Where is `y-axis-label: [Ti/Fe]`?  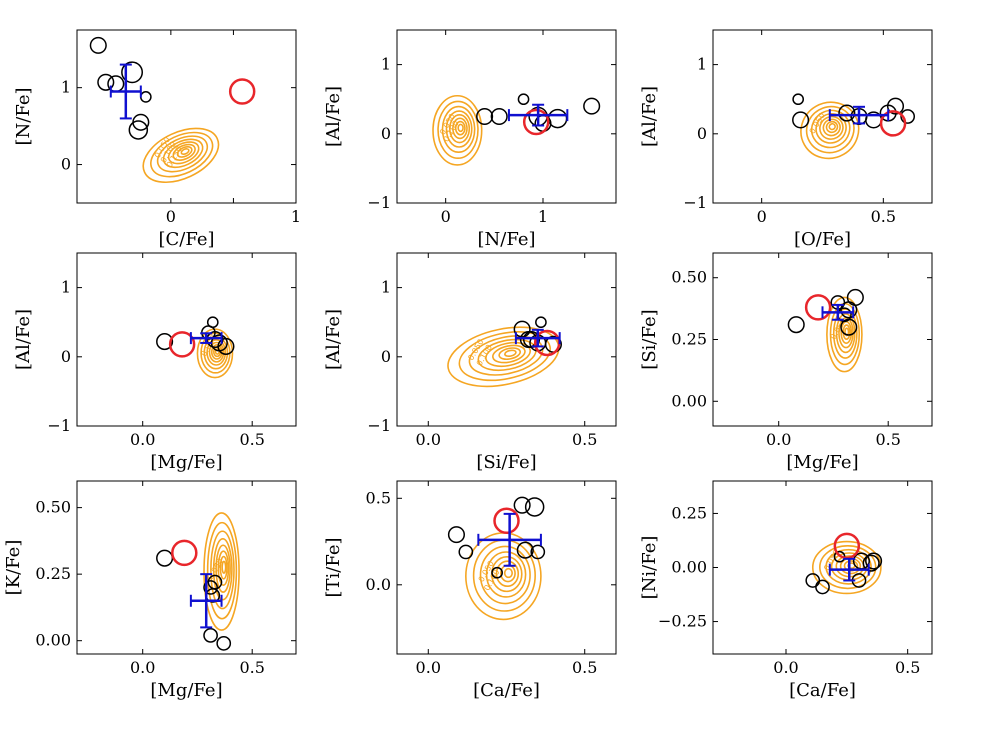
y-axis-label: [Ti/Fe] is located at coordinates (333, 567).